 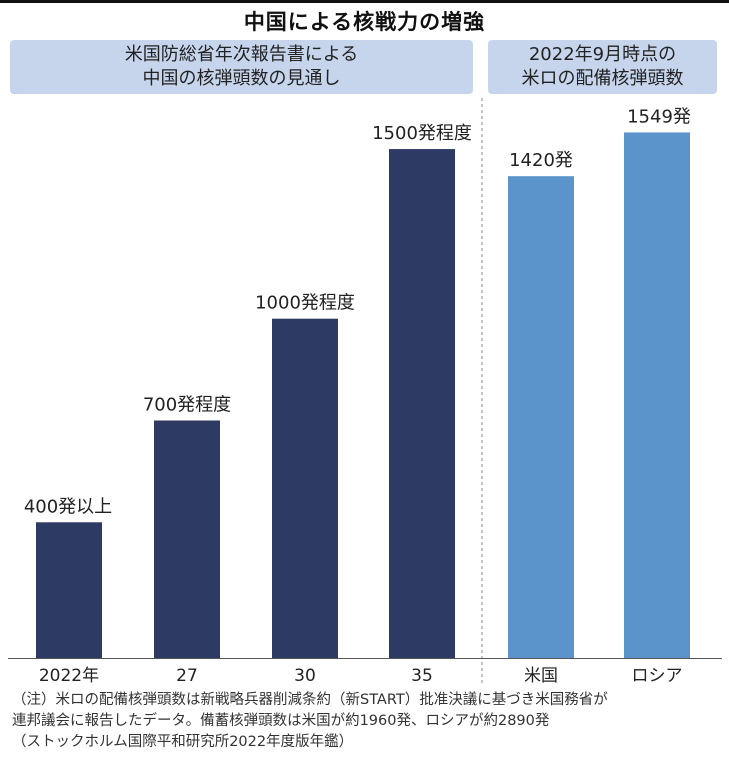 What do you see at coordinates (541, 160) in the screenshot?
I see `bar-value-label: 1420発` at bounding box center [541, 160].